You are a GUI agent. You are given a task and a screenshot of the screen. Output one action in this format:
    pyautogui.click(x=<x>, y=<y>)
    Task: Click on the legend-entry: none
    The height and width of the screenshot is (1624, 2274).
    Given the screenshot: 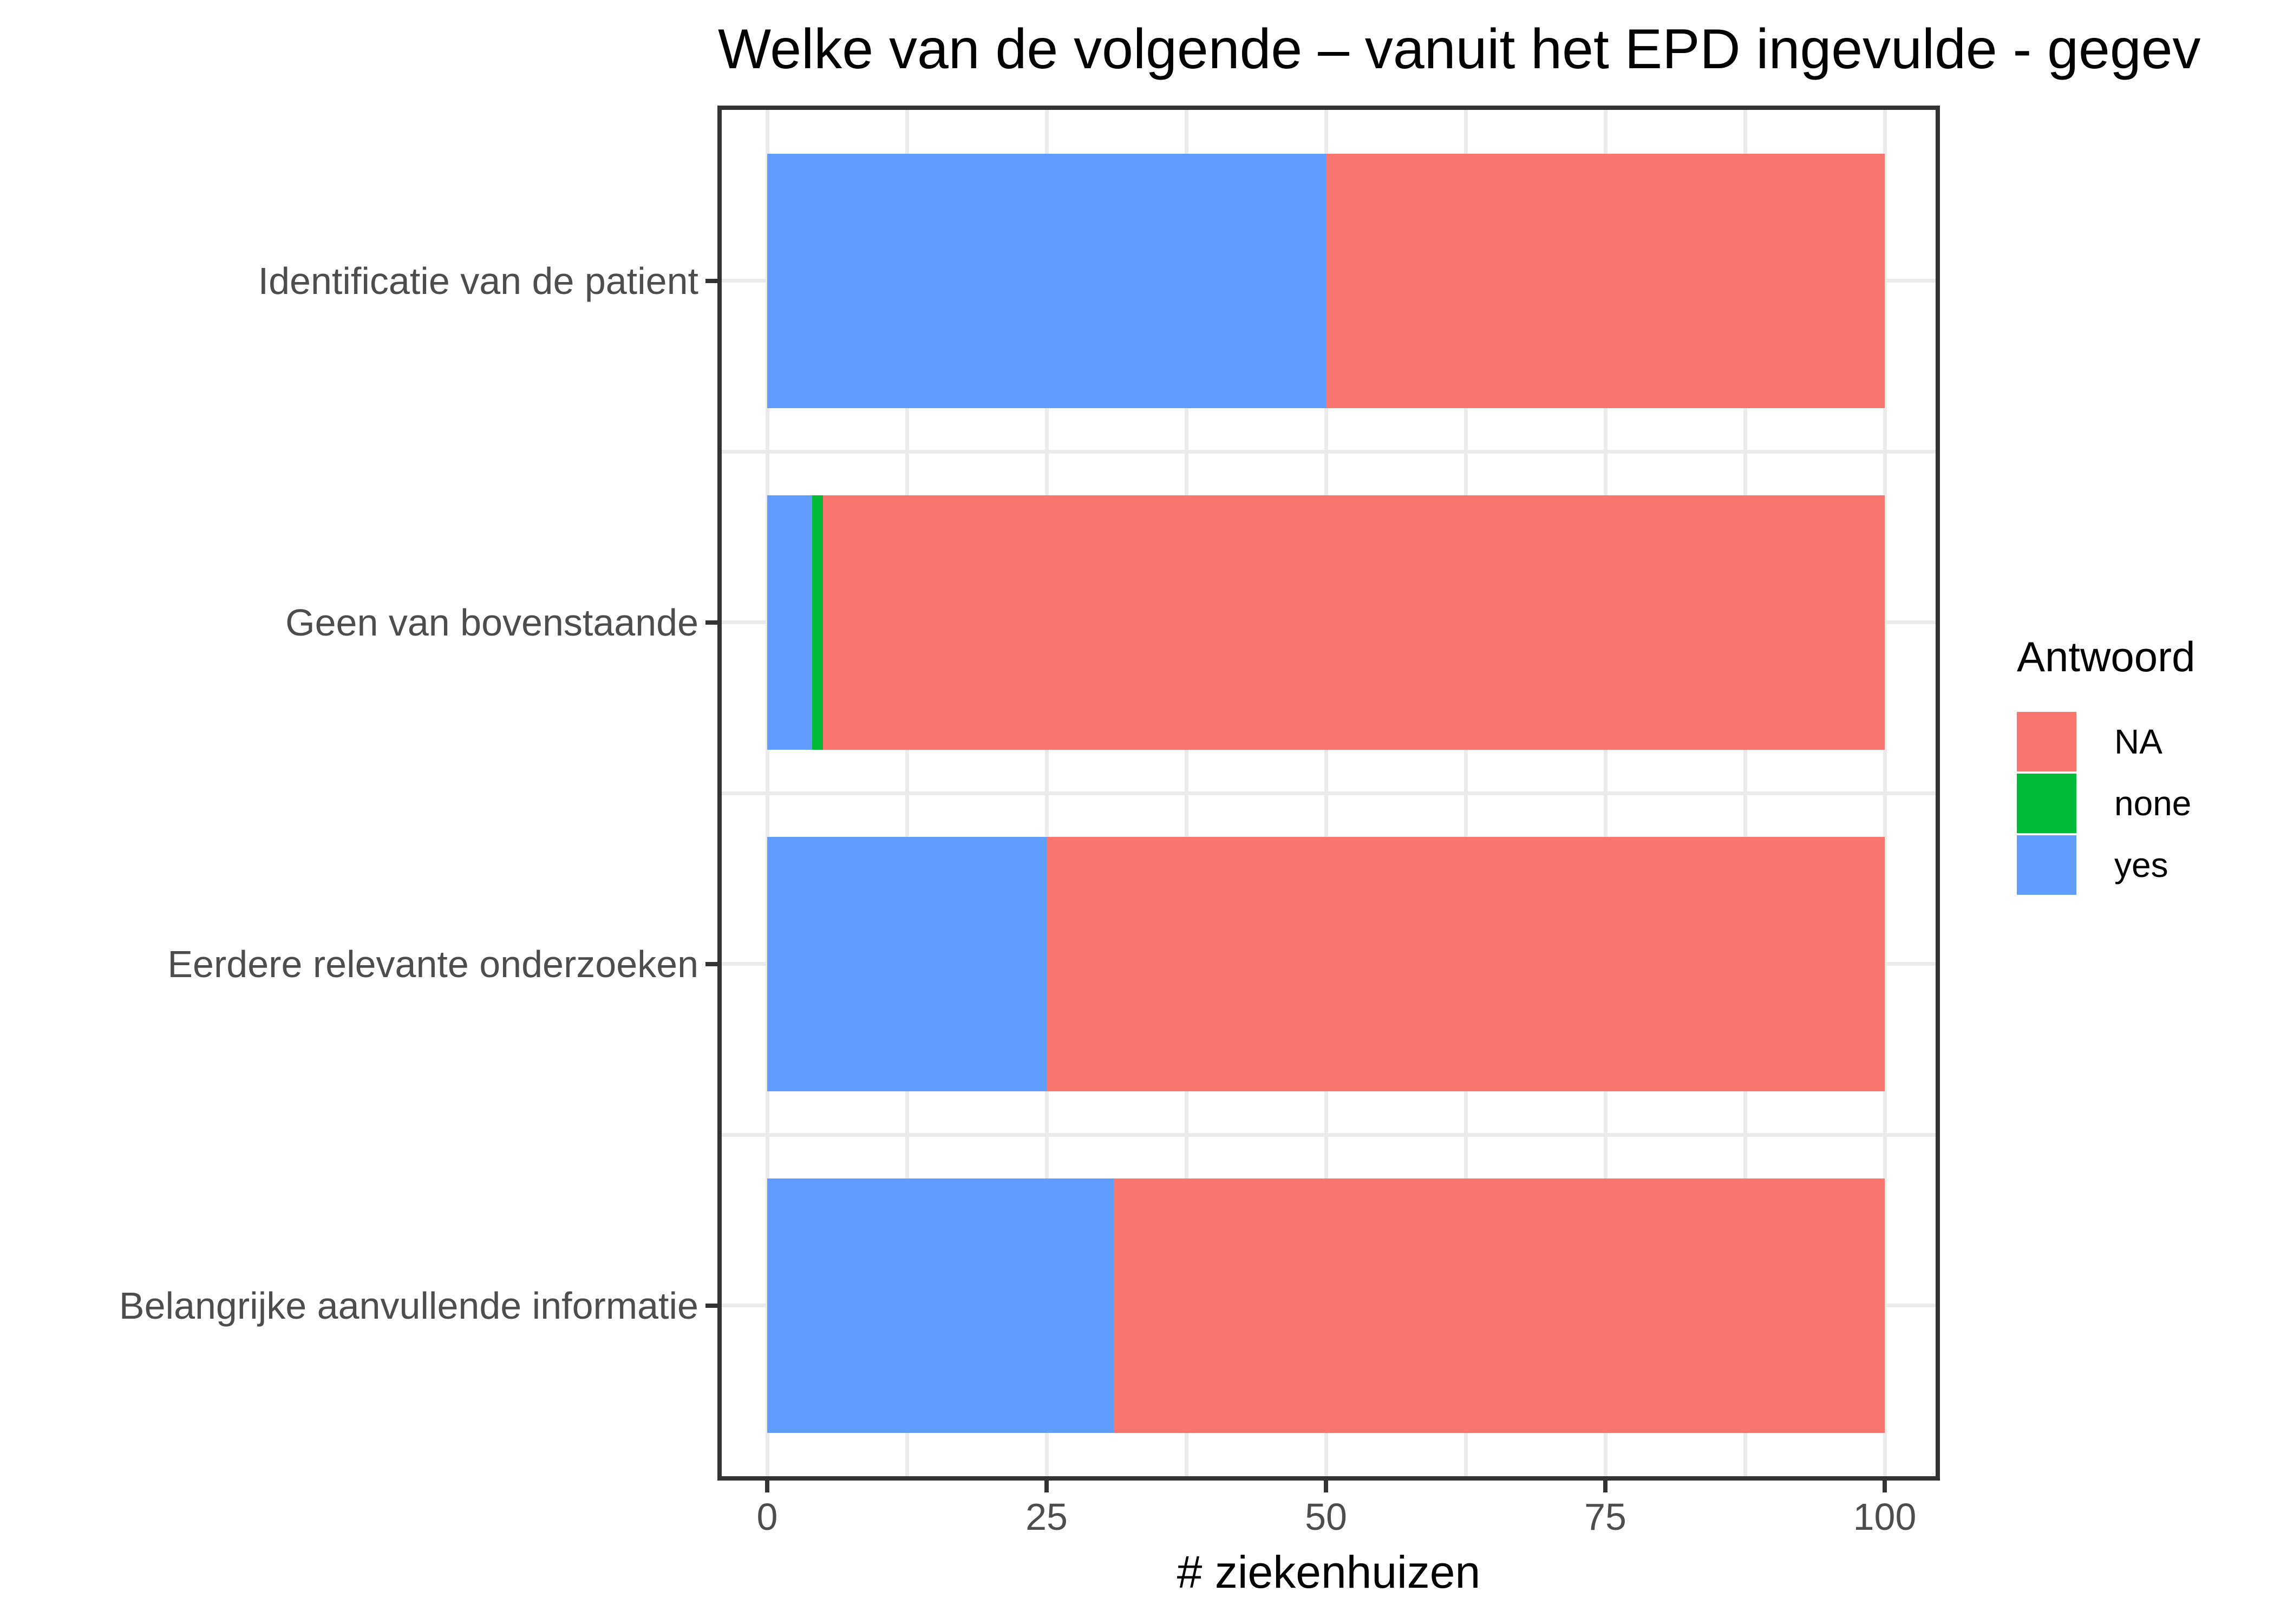 What is the action you would take?
    pyautogui.click(x=2106, y=804)
    